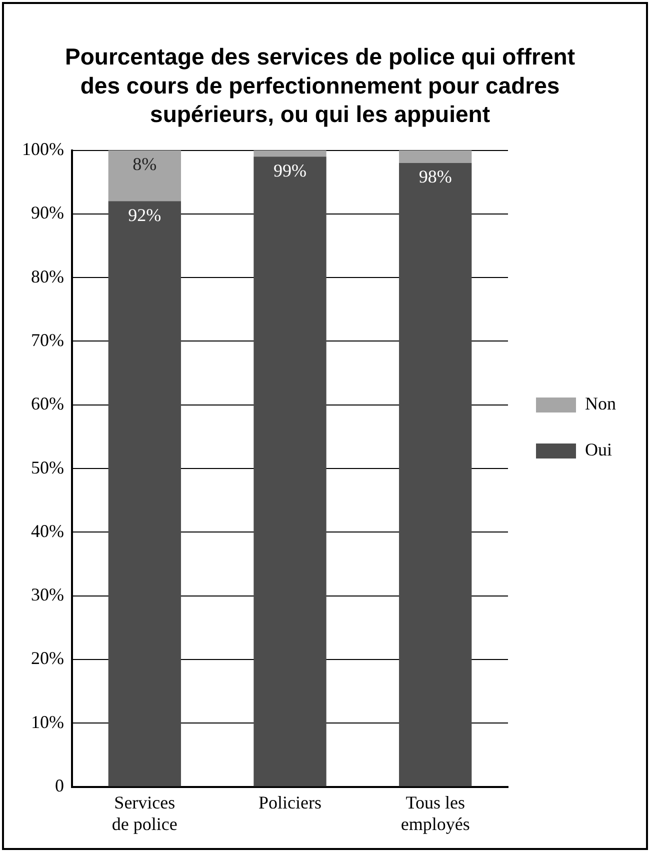 The height and width of the screenshot is (852, 650). Describe the element at coordinates (435, 176) in the screenshot. I see `data-label: 98%` at that location.